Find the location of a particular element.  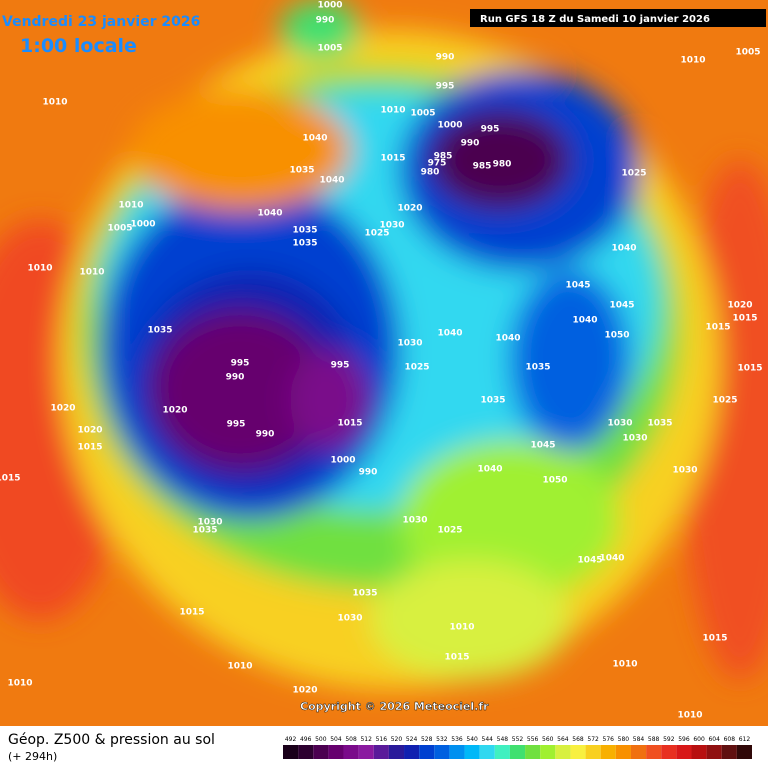

scale-label: 524 is located at coordinates (412, 739).